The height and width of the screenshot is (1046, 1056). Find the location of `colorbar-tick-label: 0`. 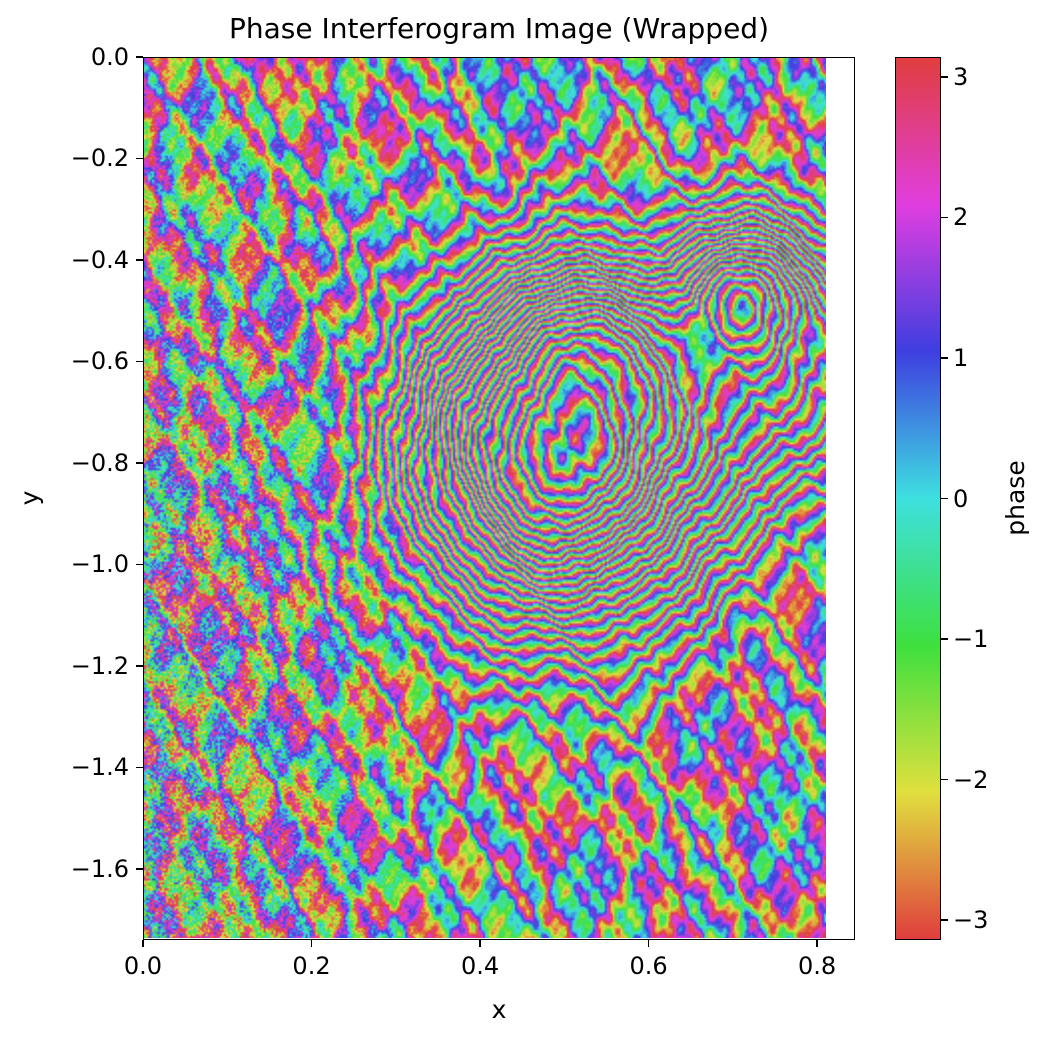

colorbar-tick-label: 0 is located at coordinates (961, 498).